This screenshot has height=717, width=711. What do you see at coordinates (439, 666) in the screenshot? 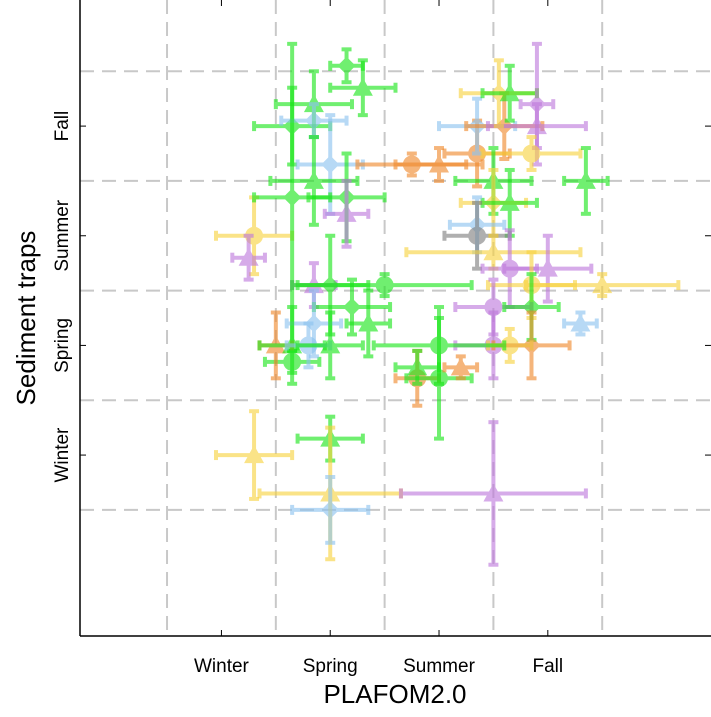
I see `x-tick-label: Summer` at bounding box center [439, 666].